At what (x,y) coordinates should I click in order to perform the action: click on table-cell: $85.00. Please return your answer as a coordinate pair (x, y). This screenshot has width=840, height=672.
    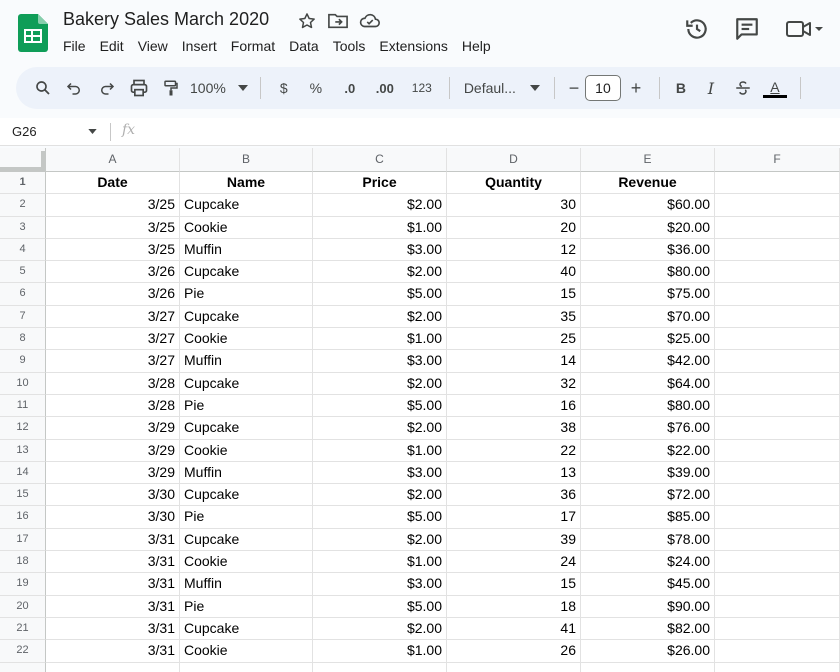
    Looking at the image, I should click on (648, 517).